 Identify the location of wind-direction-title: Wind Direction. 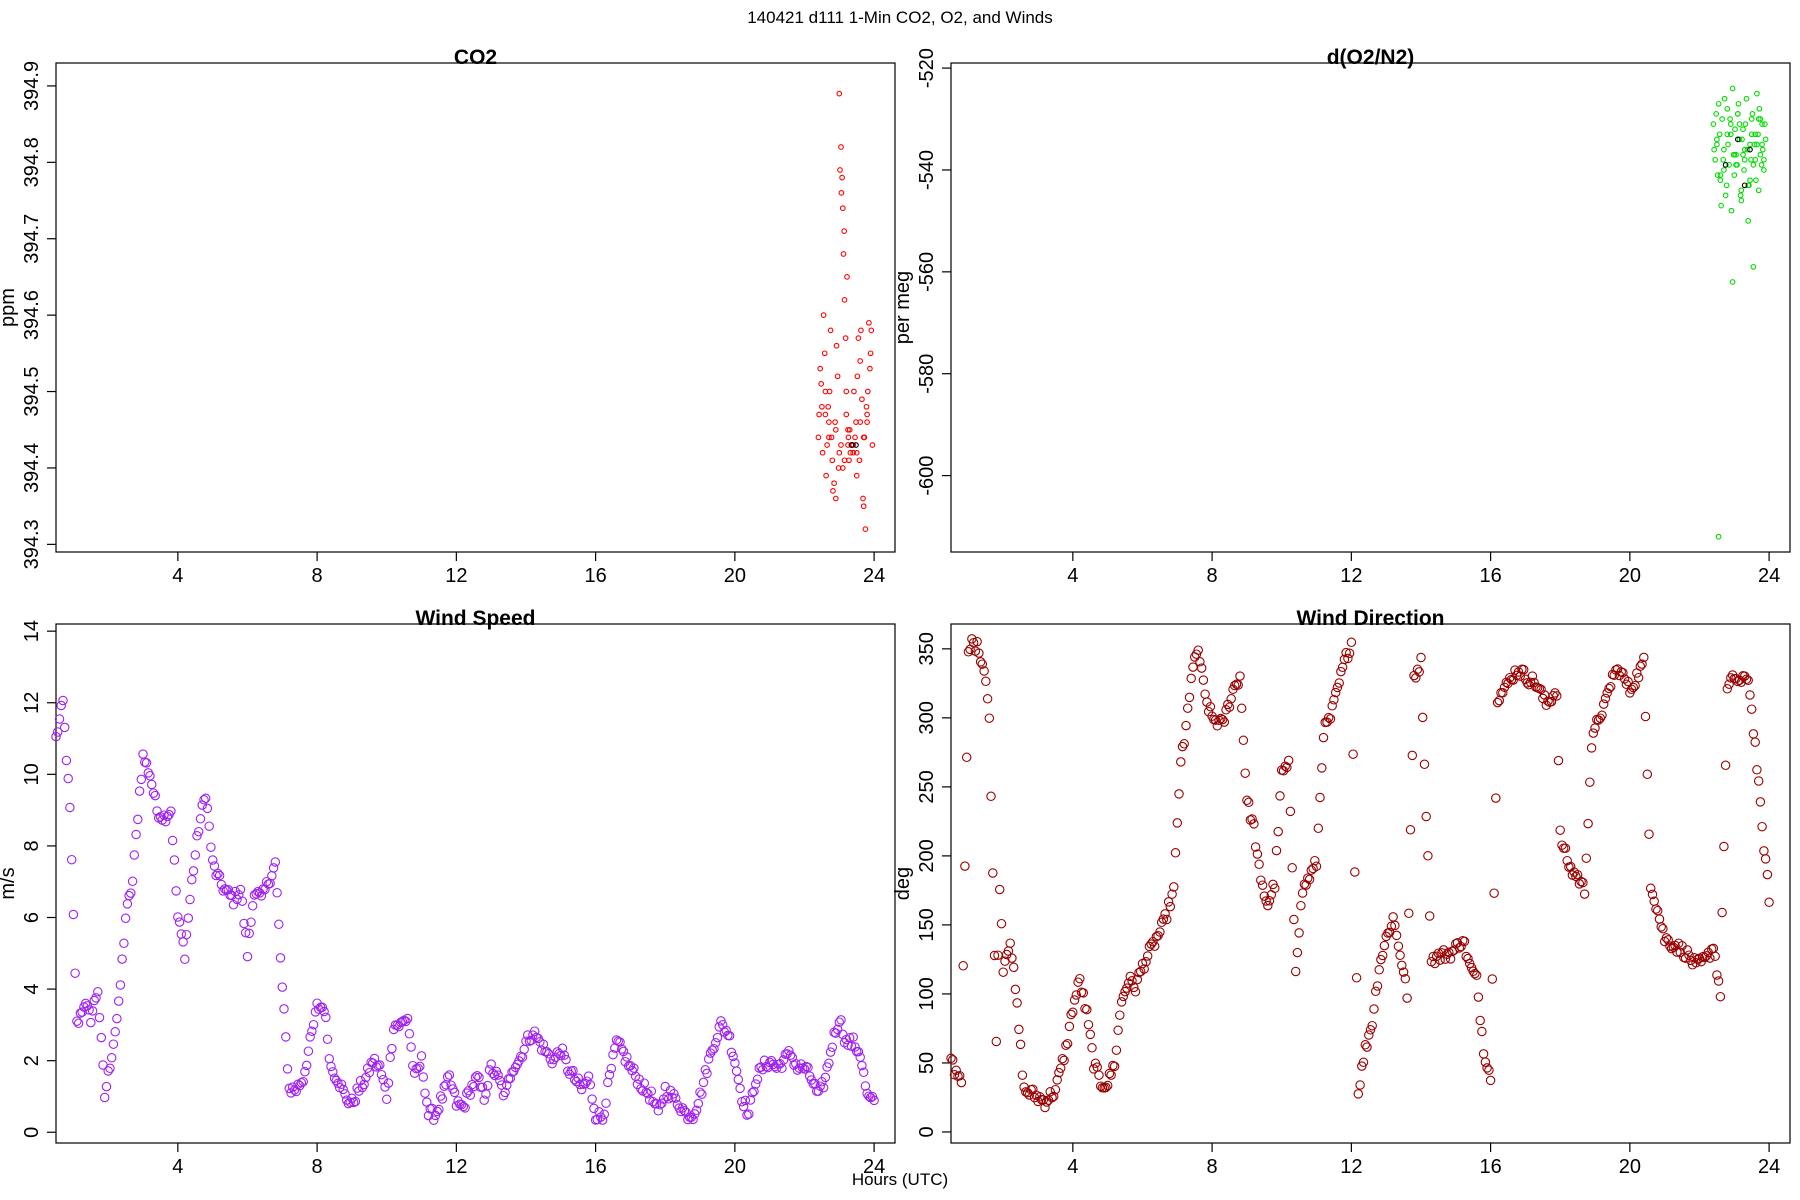
(1371, 618).